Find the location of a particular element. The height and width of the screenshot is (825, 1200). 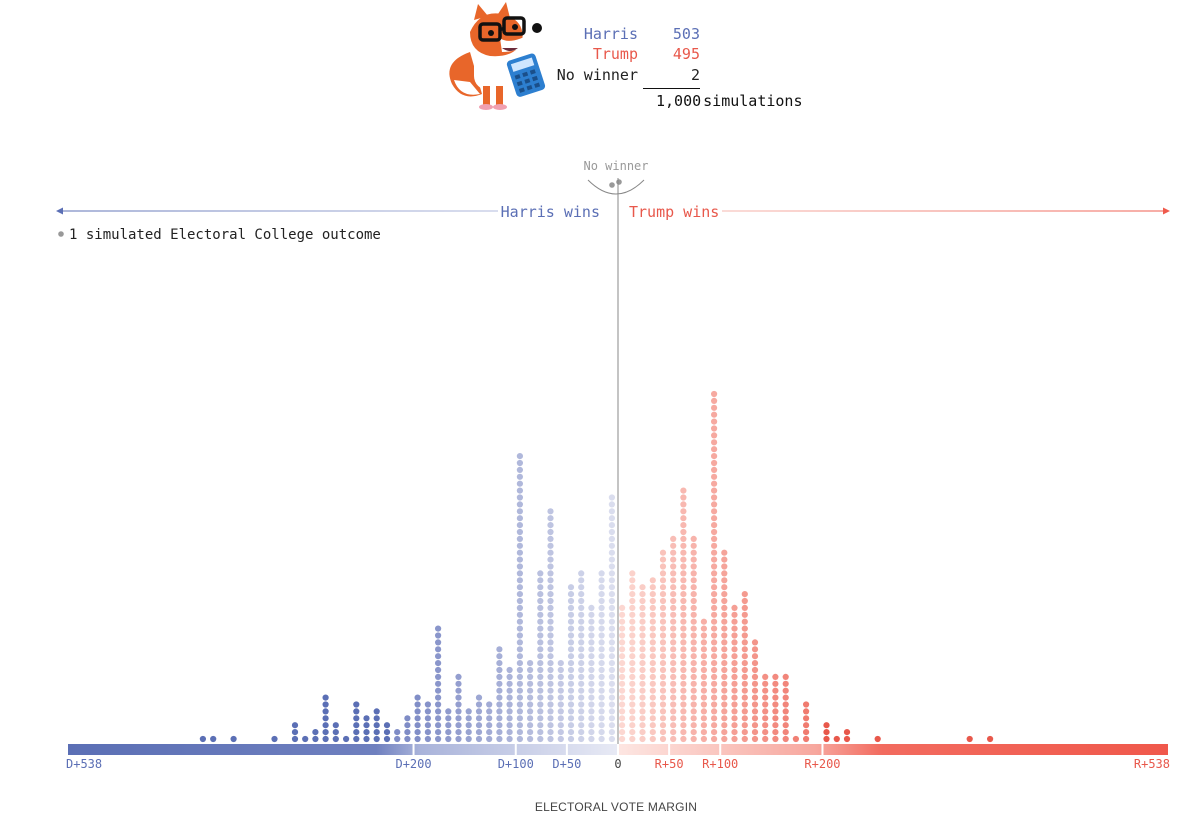

summary-row-trump: Trump 495 is located at coordinates (620, 54).